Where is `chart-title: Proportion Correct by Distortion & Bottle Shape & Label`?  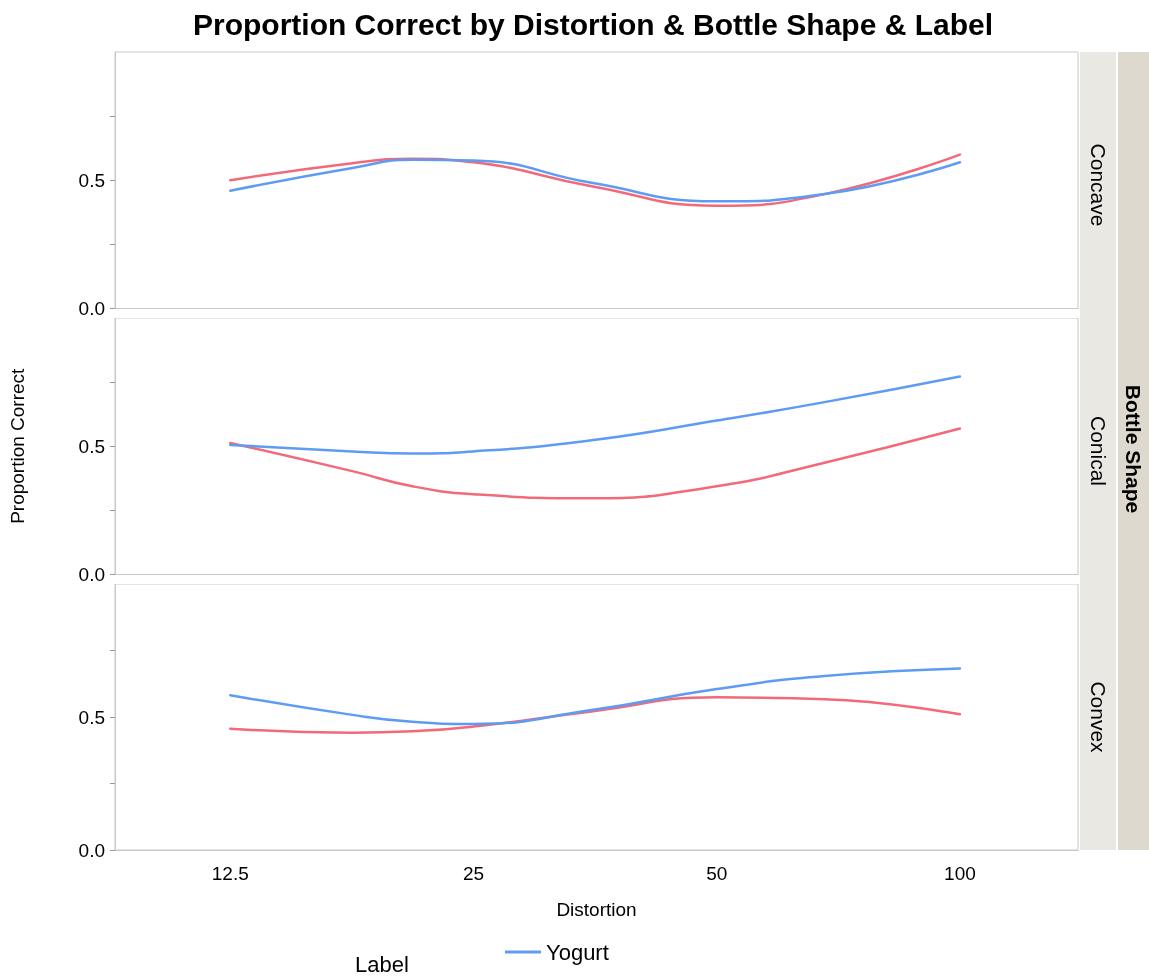 chart-title: Proportion Correct by Distortion & Bottle Shape & Label is located at coordinates (593, 24).